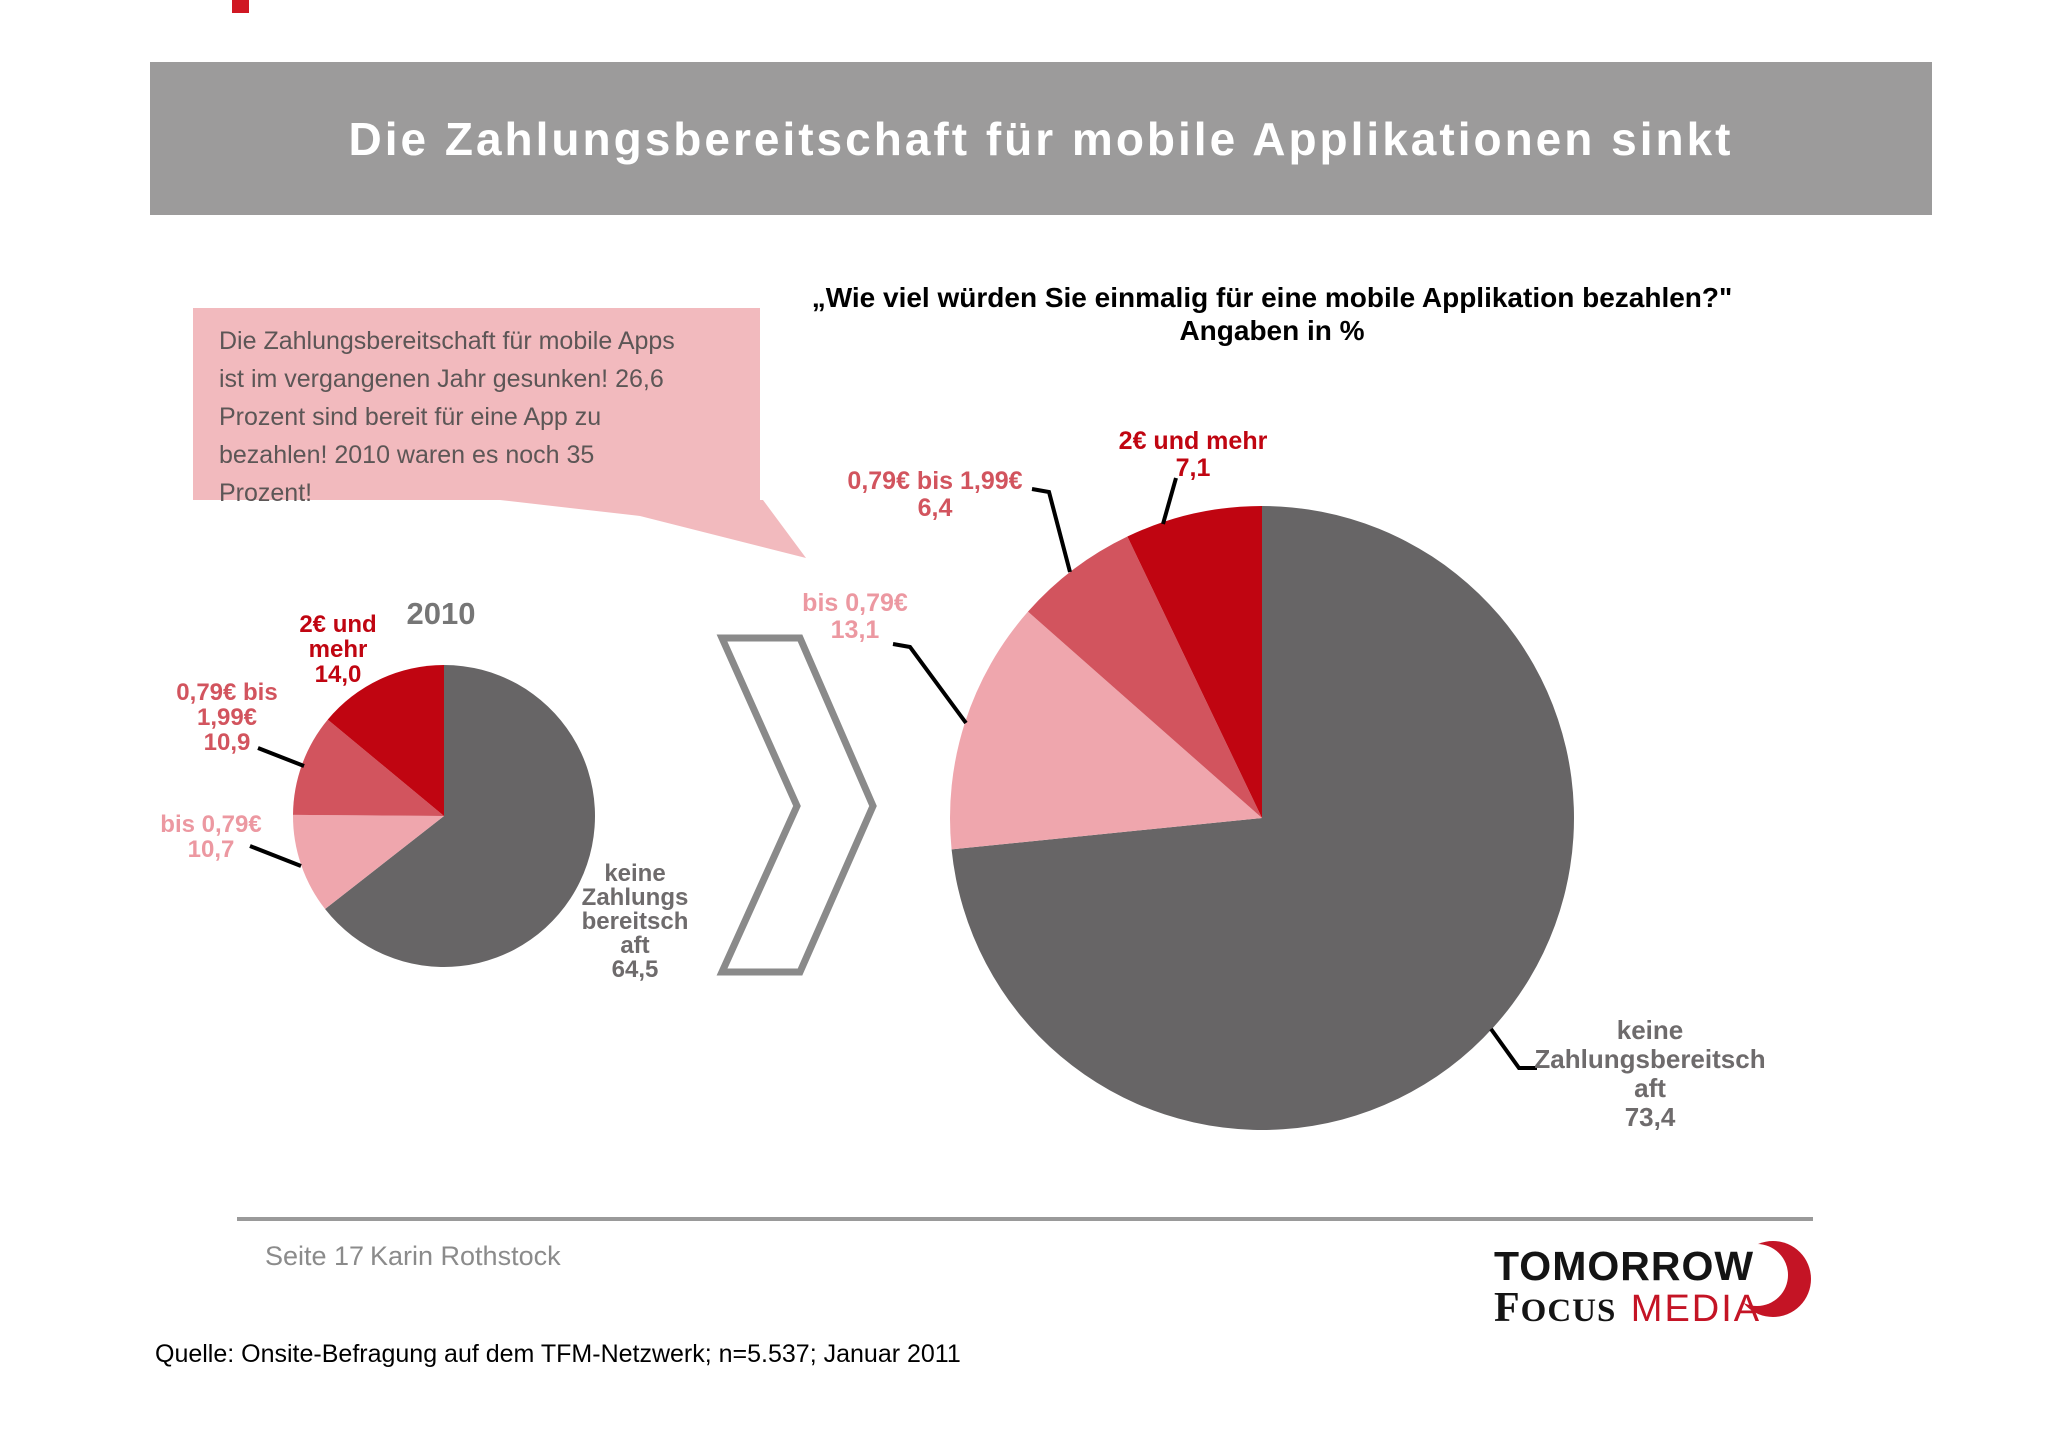 The height and width of the screenshot is (1447, 2048). What do you see at coordinates (211, 837) in the screenshot?
I see `small-pie-label-low: bis 0,79€ 10,7` at bounding box center [211, 837].